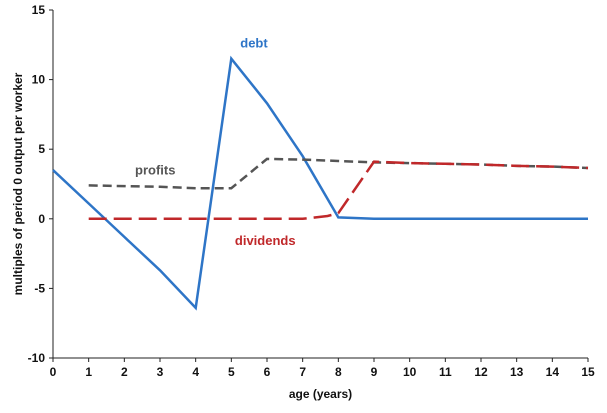 The width and height of the screenshot is (607, 413). Describe the element at coordinates (88, 372) in the screenshot. I see `x-tick-label: 1` at that location.